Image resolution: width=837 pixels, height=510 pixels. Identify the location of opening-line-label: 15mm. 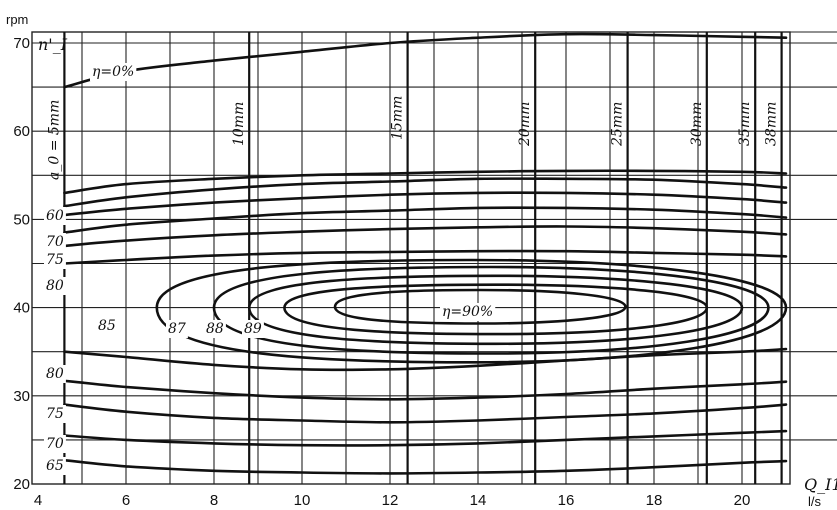
(398, 118).